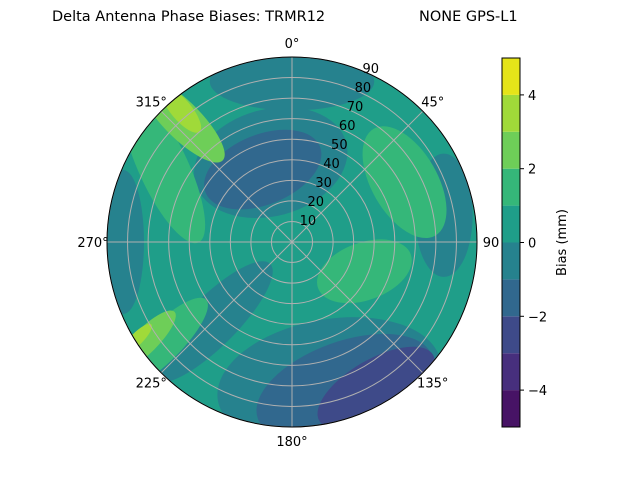  Describe the element at coordinates (371, 69) in the screenshot. I see `radial-tick-label: 90` at that location.